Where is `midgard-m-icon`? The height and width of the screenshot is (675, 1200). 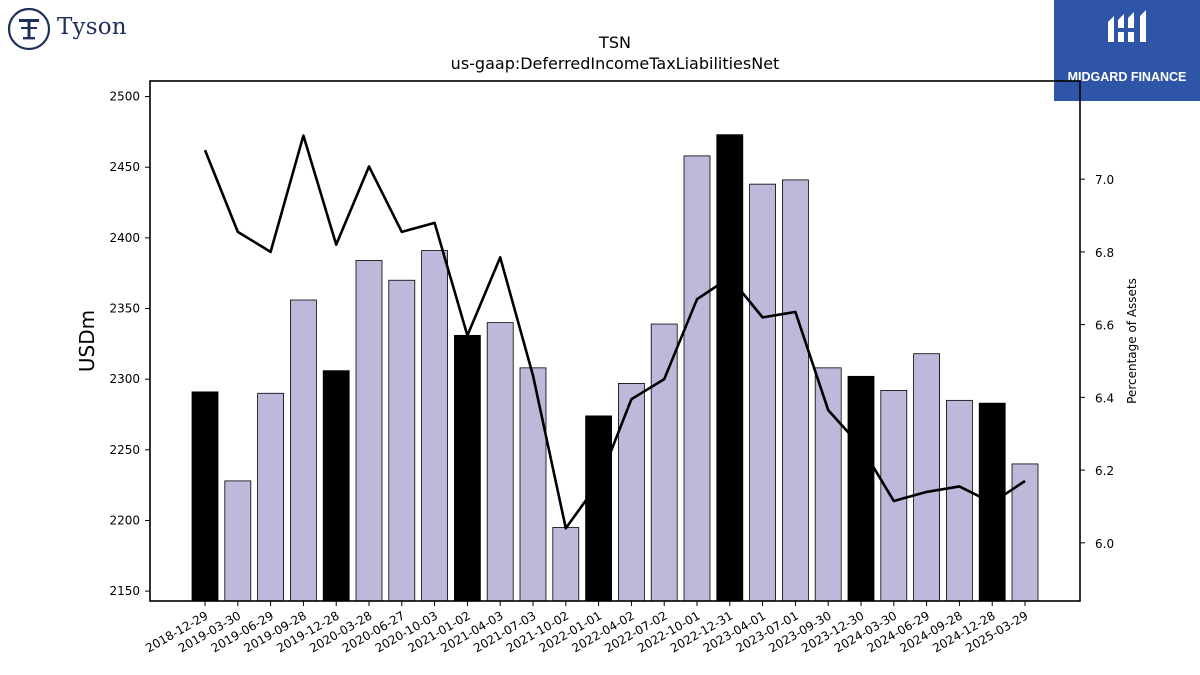 midgard-m-icon is located at coordinates (1127, 26).